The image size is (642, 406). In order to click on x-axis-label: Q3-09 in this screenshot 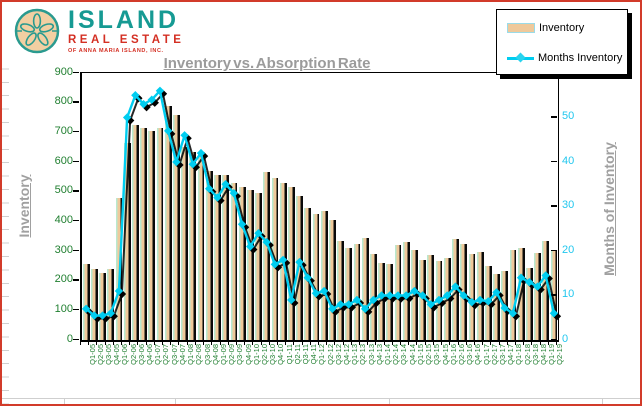, I will do `click(240, 354)`.